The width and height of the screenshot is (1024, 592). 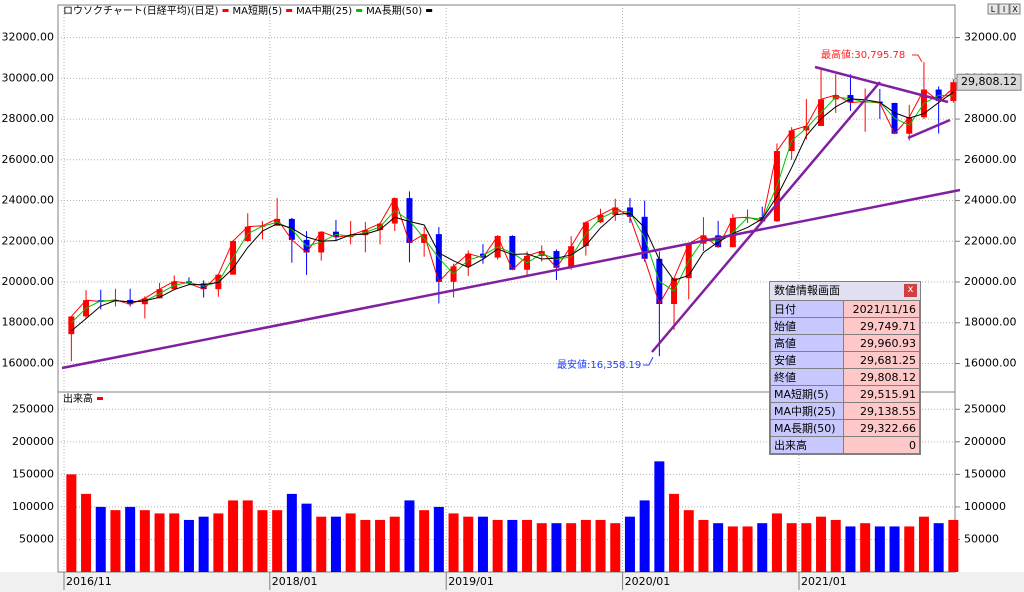 I want to click on window-button-label: I, so click(x=1004, y=9).